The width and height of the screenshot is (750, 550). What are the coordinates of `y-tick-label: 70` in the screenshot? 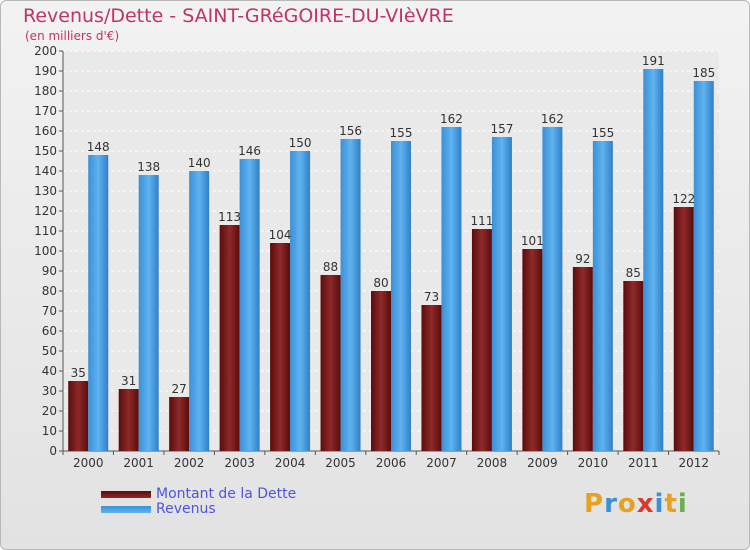 It's located at (49, 311).